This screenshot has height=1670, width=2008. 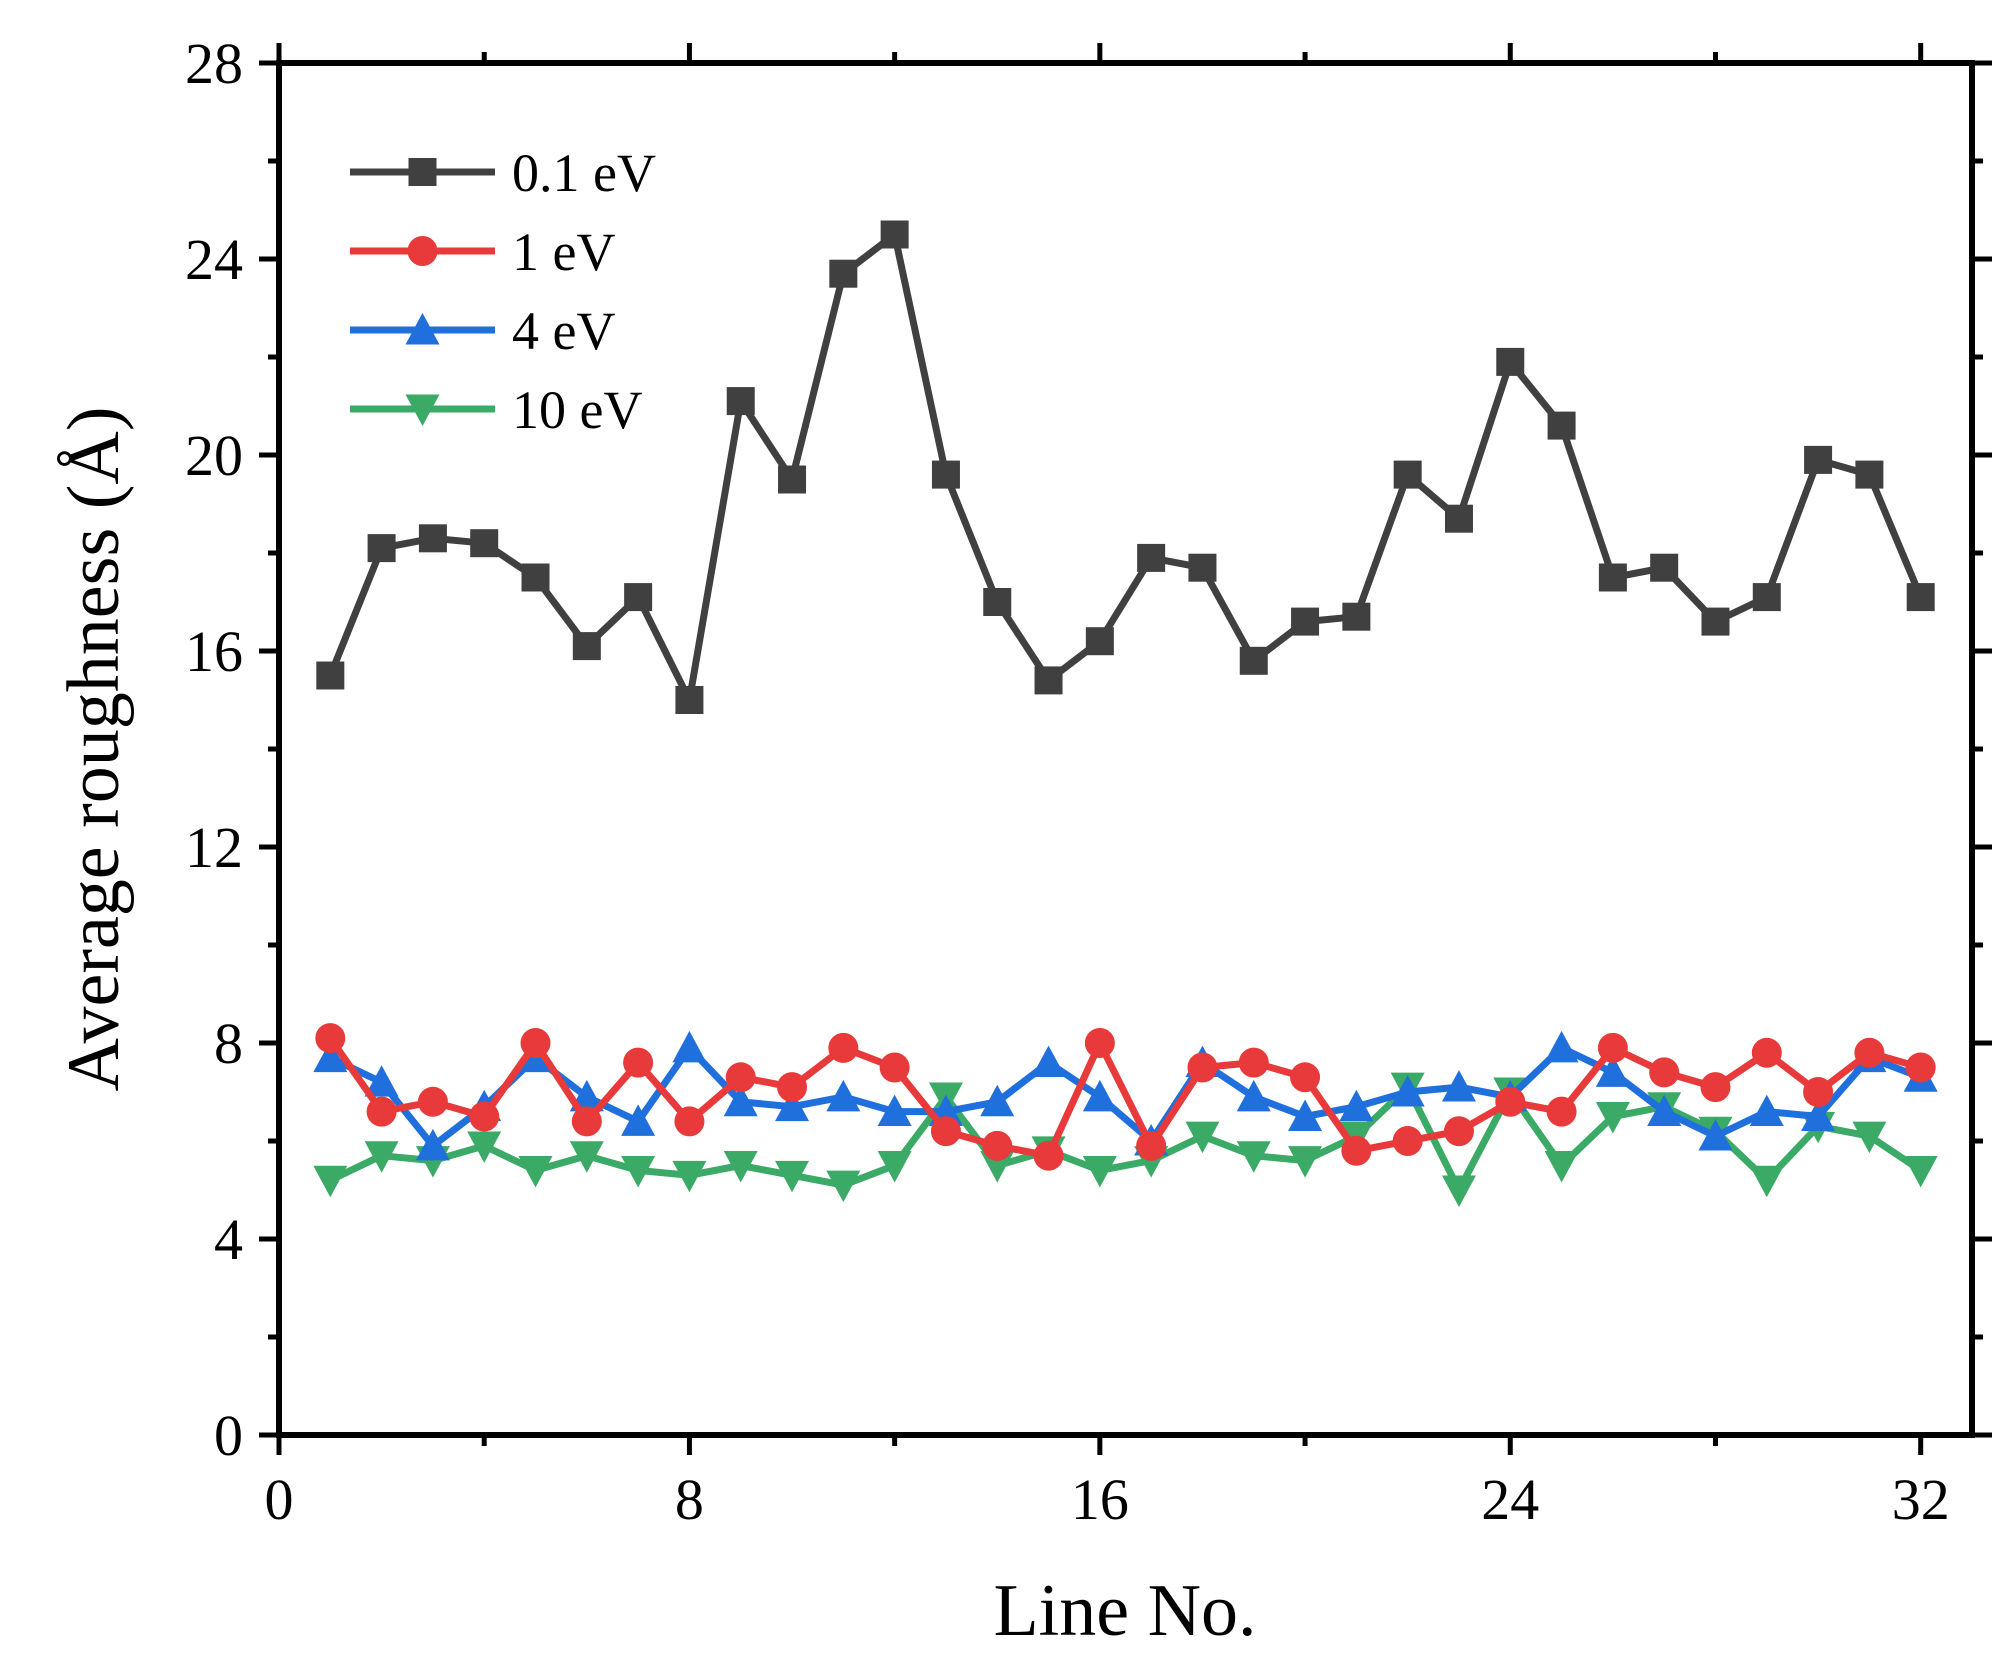 I want to click on legend-item-1-ev: 1 eV, so click(x=482, y=252).